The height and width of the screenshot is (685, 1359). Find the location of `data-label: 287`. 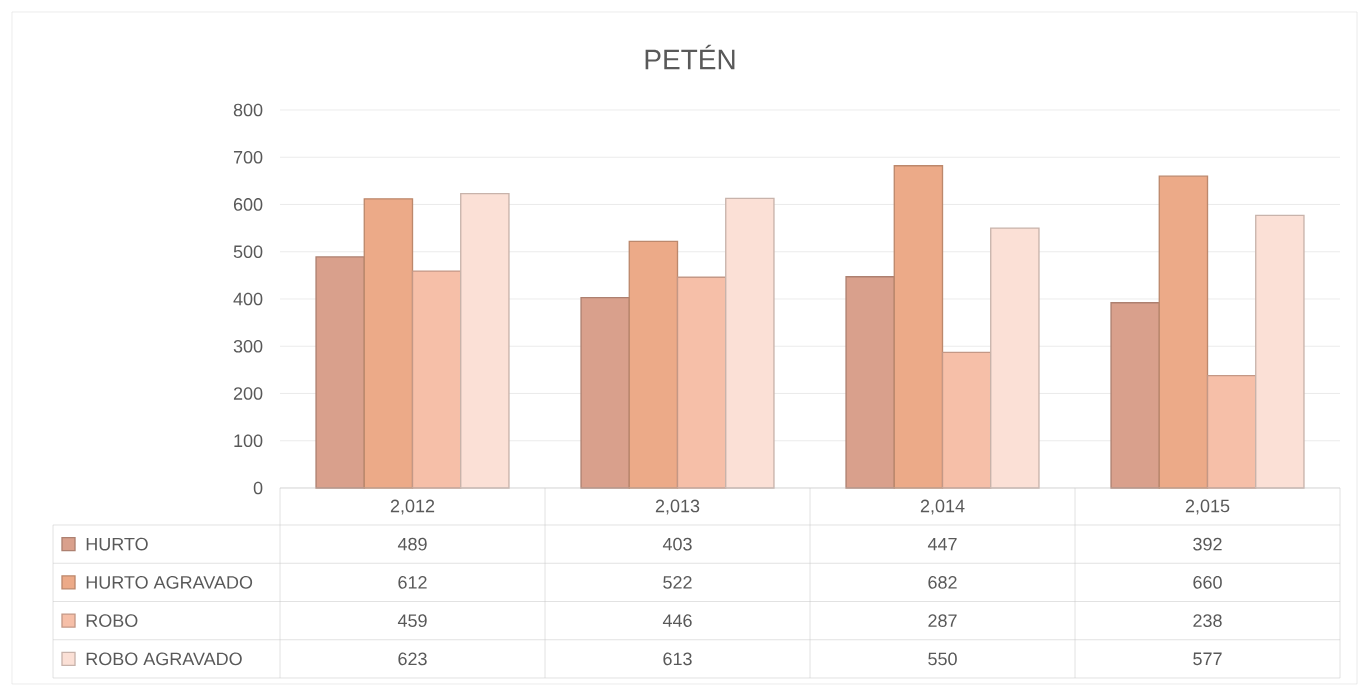

data-label: 287 is located at coordinates (942, 620).